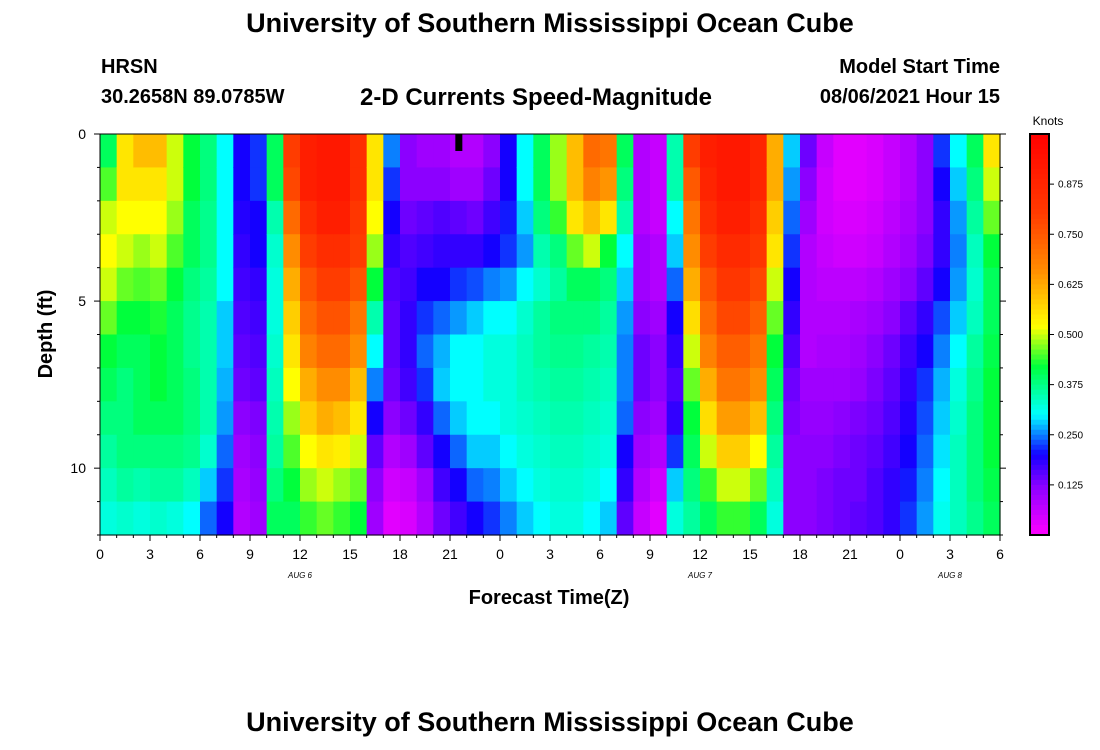 The image size is (1100, 750). What do you see at coordinates (625, 575) in the screenshot?
I see `date-labels: AUG 6 AUG 7 AUG 8` at bounding box center [625, 575].